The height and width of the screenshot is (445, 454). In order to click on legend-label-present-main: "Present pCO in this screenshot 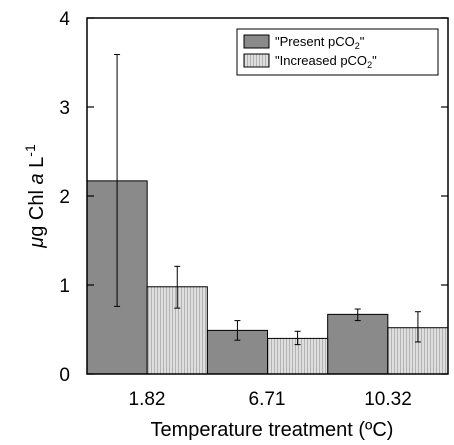, I will do `click(315, 41)`.